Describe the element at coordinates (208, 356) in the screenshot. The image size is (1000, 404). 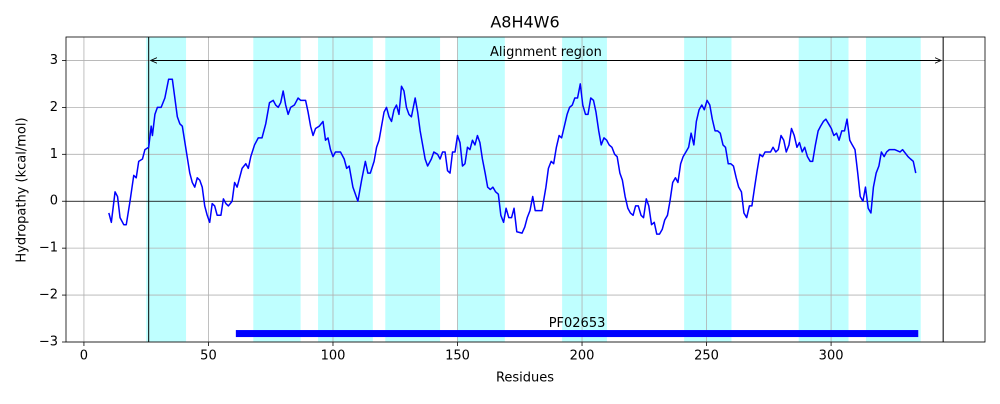
I see `x-tick-label: 50` at that location.